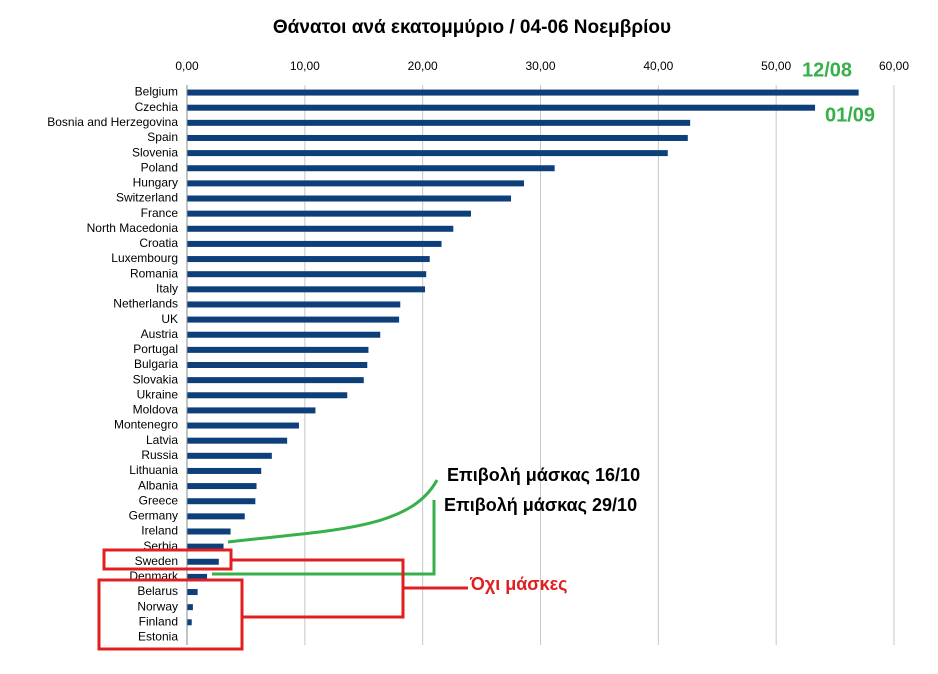 The width and height of the screenshot is (938, 674). What do you see at coordinates (159, 500) in the screenshot?
I see `y-tick-label: Greece` at bounding box center [159, 500].